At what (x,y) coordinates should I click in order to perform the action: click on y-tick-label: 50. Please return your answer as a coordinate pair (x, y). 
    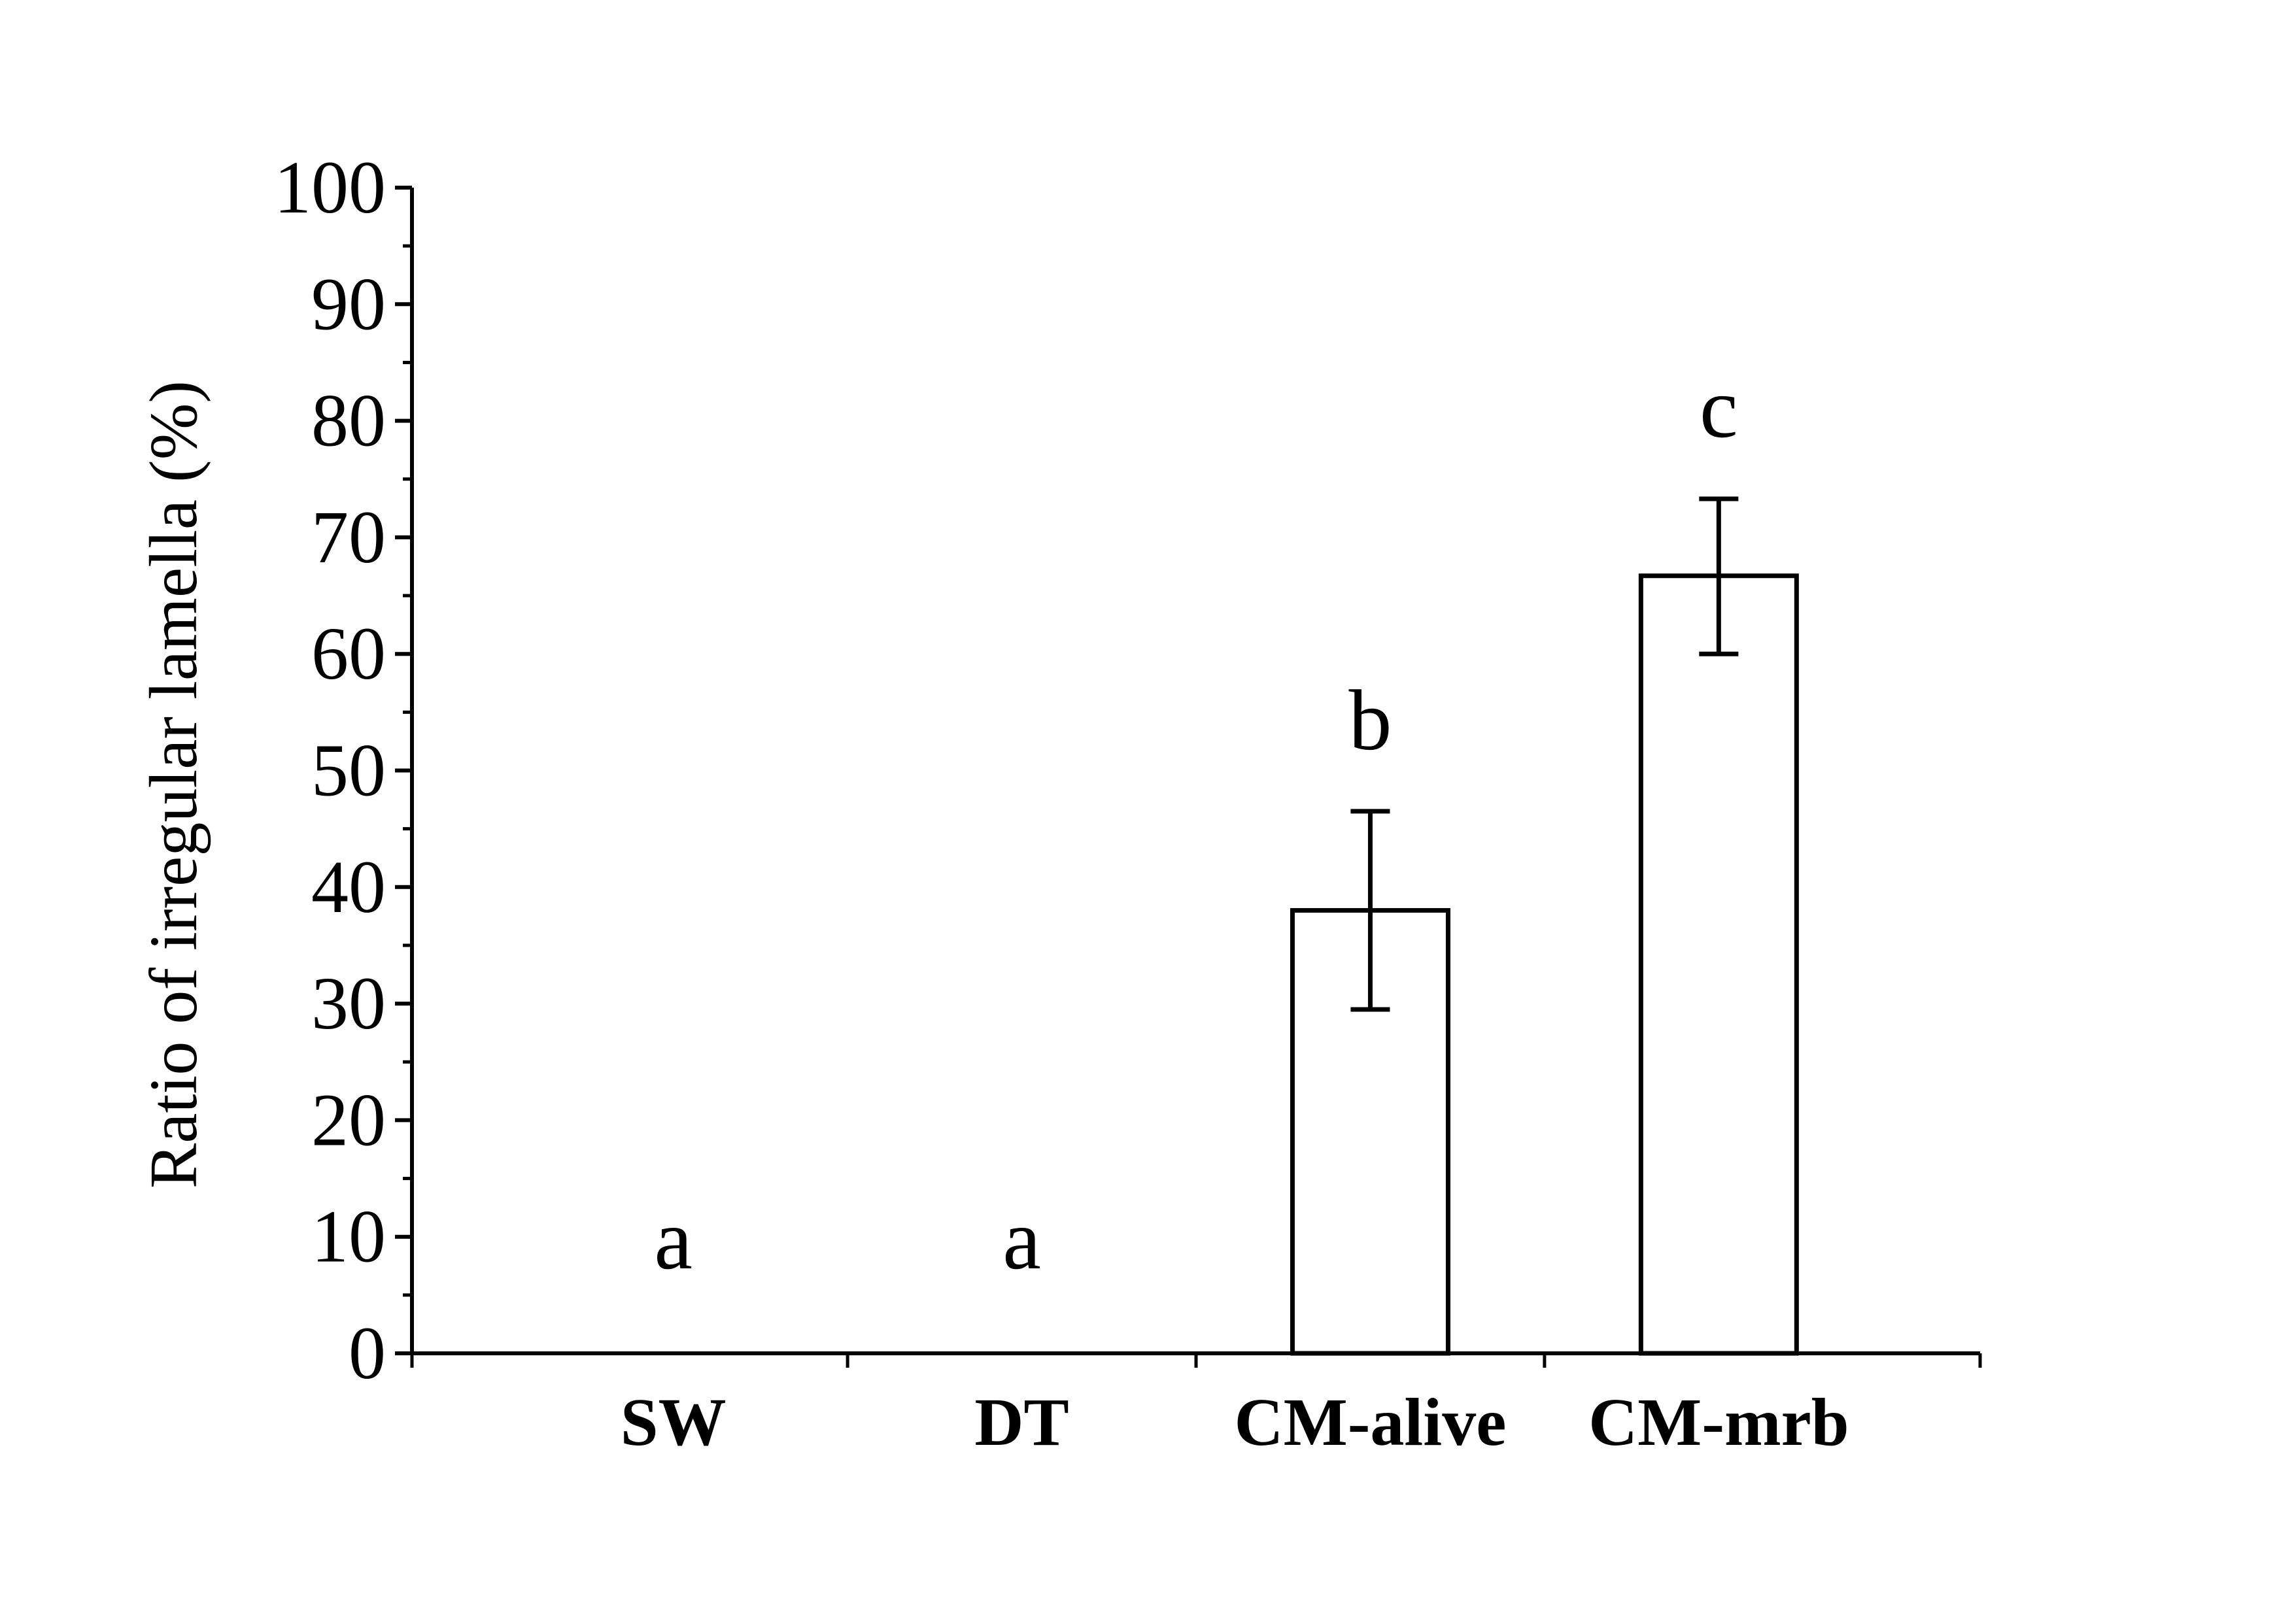
    Looking at the image, I should click on (349, 770).